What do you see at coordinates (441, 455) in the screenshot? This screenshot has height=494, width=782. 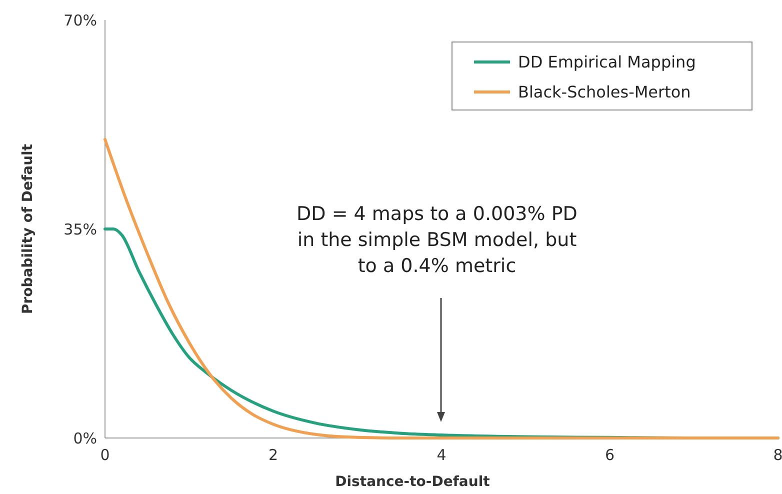 I see `x-tick-label: 4` at bounding box center [441, 455].